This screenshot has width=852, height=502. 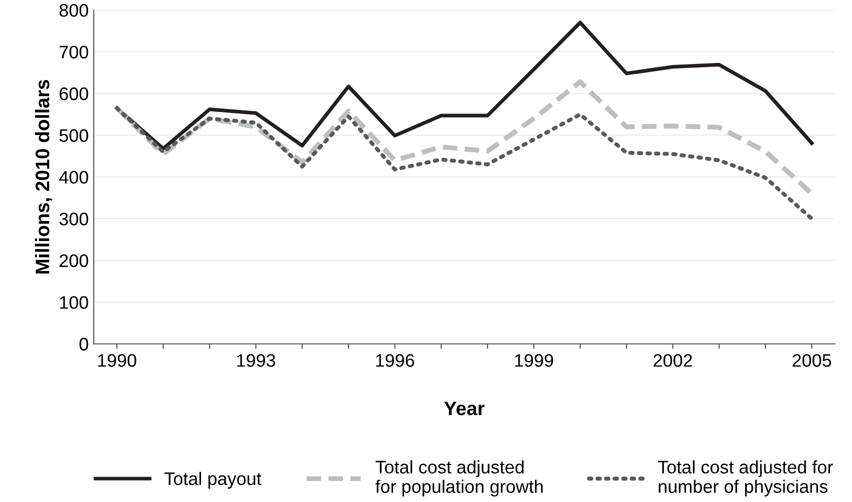 I want to click on legend-label: Total payout, so click(x=213, y=480).